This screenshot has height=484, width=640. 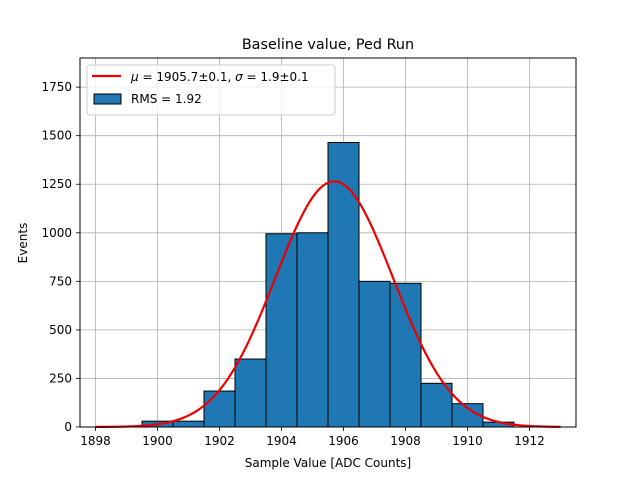 What do you see at coordinates (405, 441) in the screenshot?
I see `x-tick-label: 1908` at bounding box center [405, 441].